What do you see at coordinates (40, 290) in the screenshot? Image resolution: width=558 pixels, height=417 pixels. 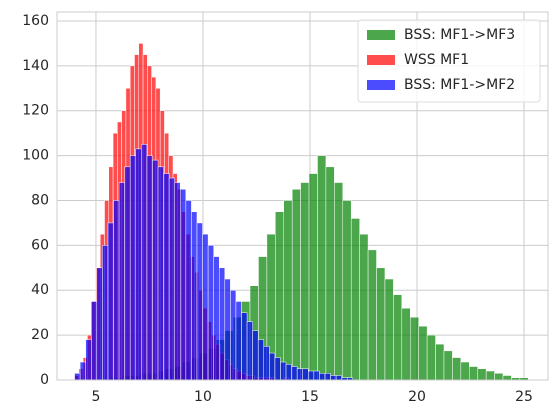 I see `y-tick-label: 40` at bounding box center [40, 290].